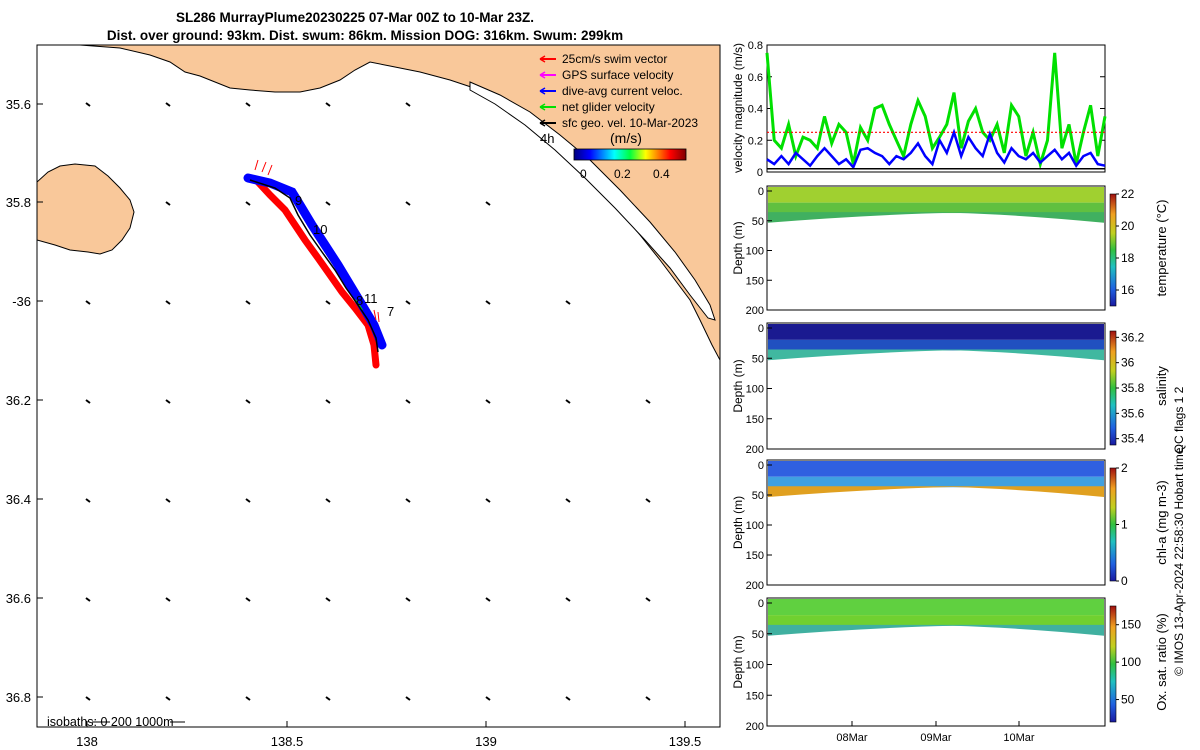 The width and height of the screenshot is (1200, 750). I want to click on oxygen-ytick-label: 100, so click(755, 666).